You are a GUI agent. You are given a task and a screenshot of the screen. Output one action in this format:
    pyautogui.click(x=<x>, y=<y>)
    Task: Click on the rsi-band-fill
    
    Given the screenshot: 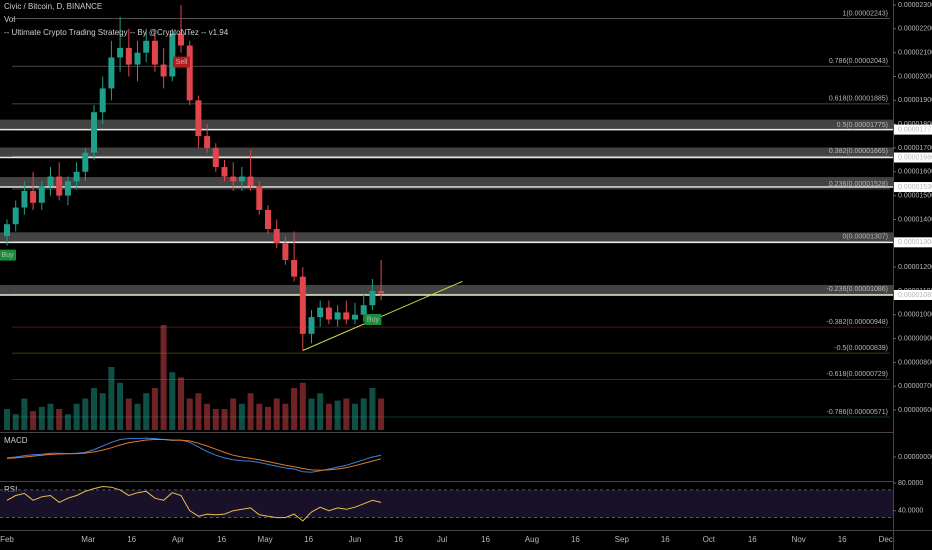 What is the action you would take?
    pyautogui.click(x=446, y=503)
    